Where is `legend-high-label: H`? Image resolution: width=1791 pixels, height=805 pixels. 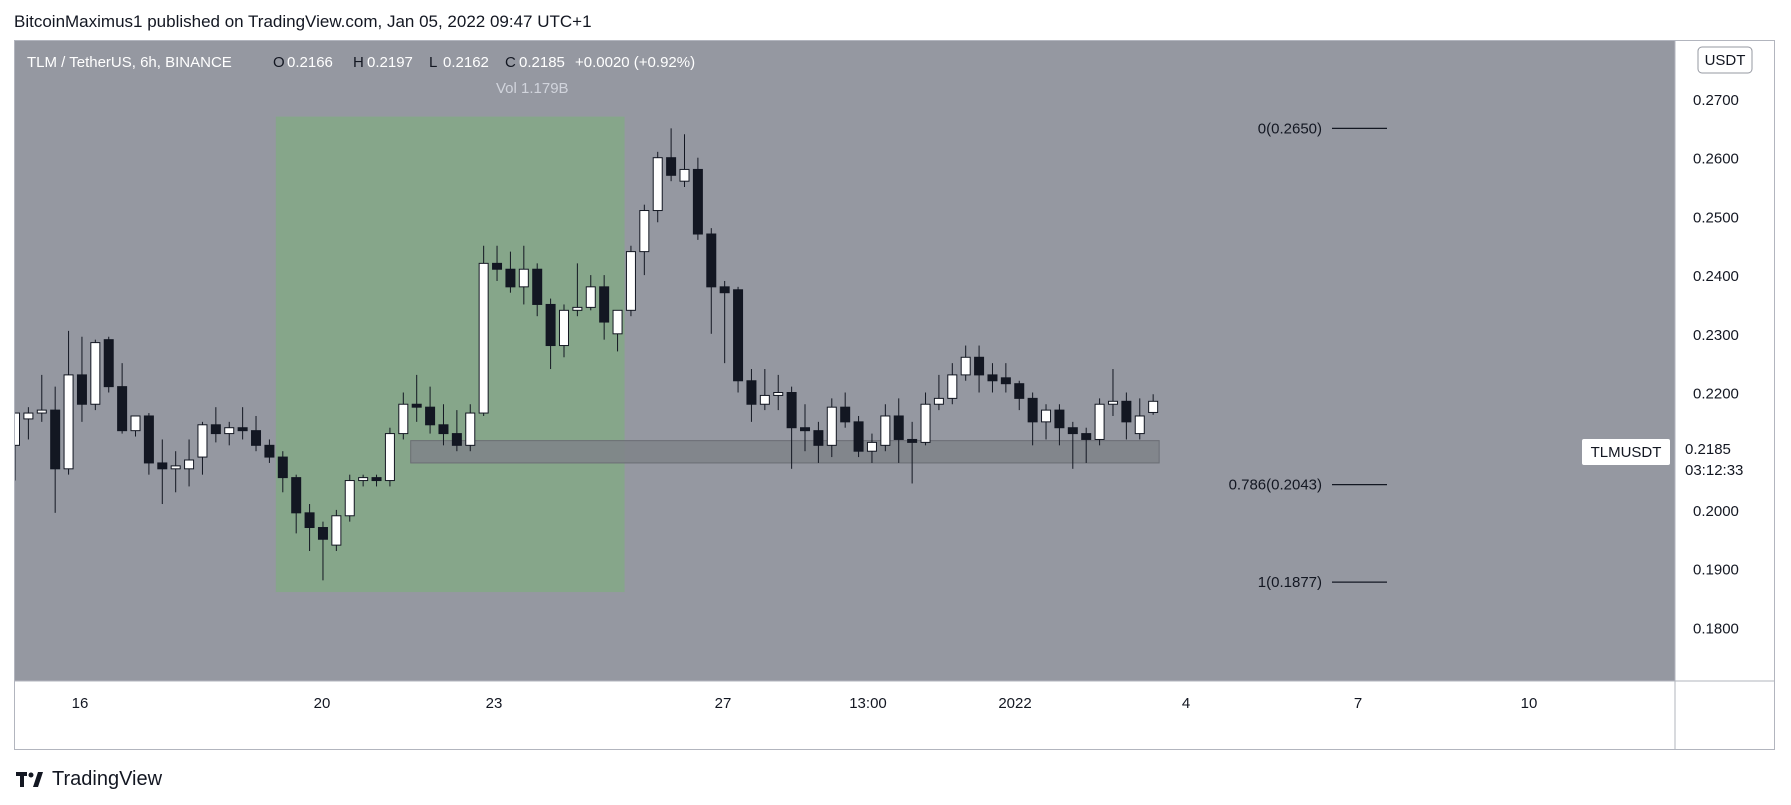
legend-high-label: H is located at coordinates (358, 62).